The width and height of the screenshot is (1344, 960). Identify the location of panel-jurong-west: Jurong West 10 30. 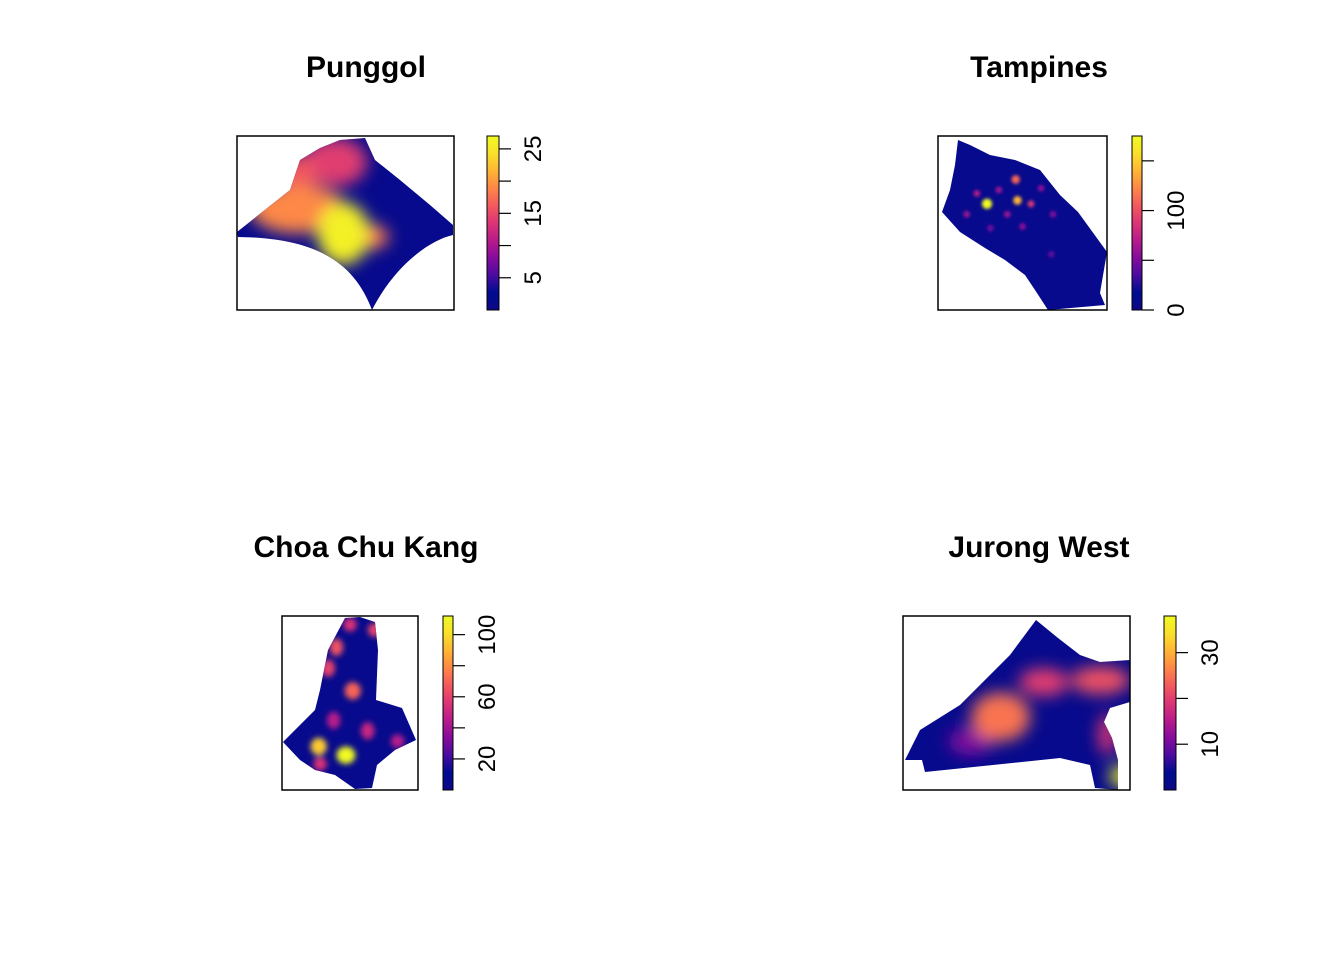
(1063, 661).